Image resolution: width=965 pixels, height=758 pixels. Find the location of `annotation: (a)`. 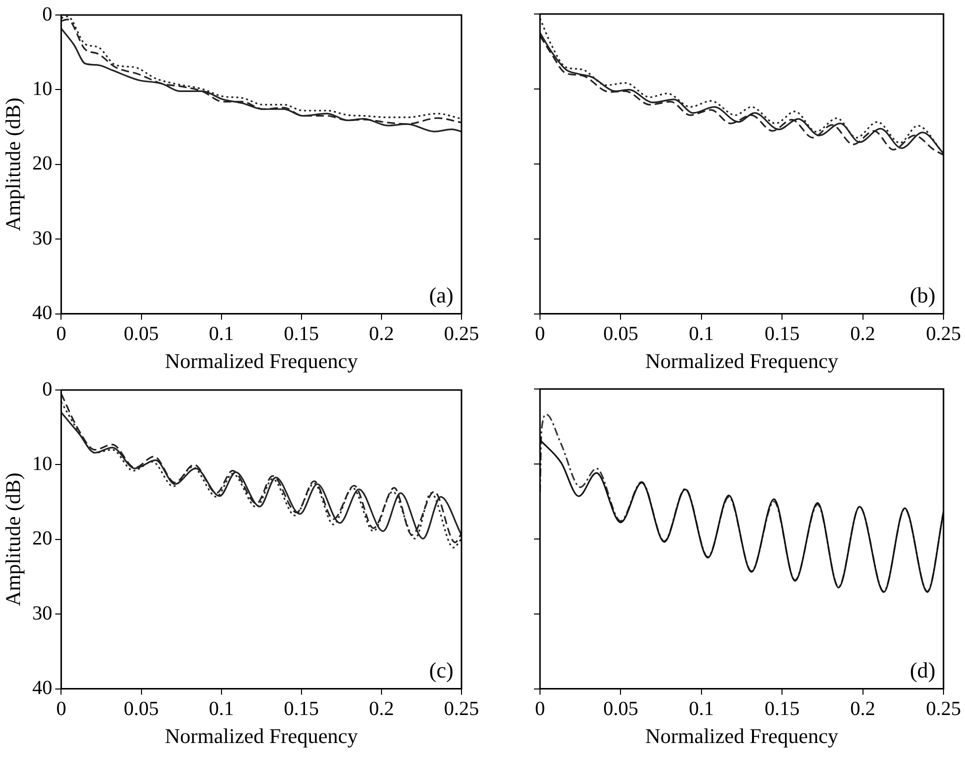

annotation: (a) is located at coordinates (441, 295).